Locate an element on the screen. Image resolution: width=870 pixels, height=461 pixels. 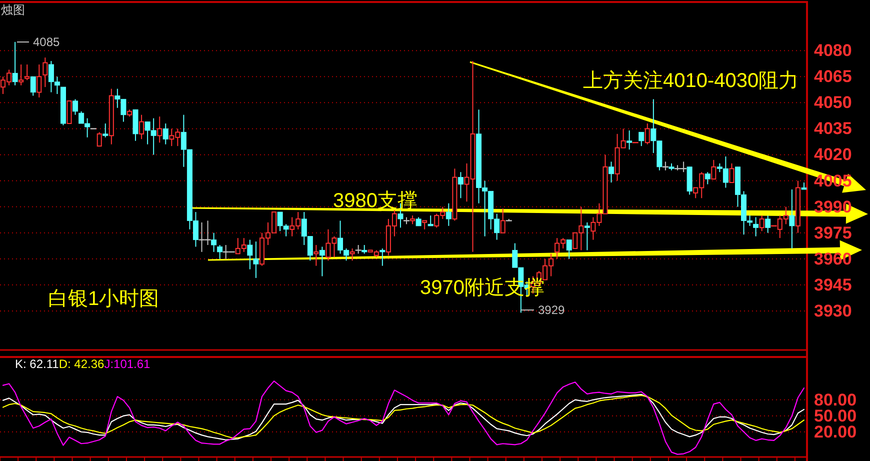
y-tick-label: 3945 is located at coordinates (833, 284).